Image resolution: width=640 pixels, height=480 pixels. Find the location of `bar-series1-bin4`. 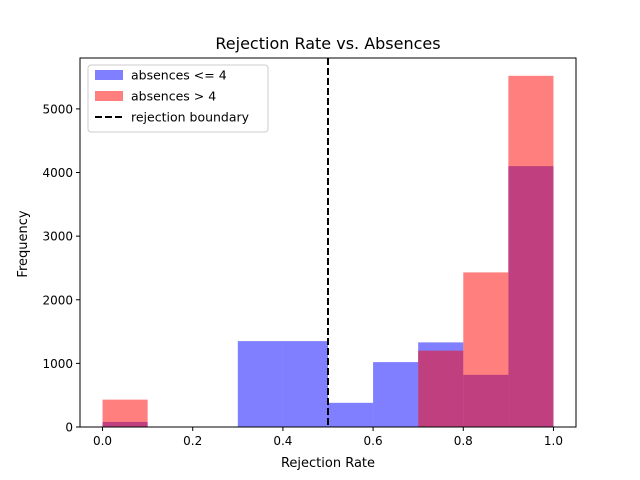

bar-series1-bin4 is located at coordinates (260, 384).